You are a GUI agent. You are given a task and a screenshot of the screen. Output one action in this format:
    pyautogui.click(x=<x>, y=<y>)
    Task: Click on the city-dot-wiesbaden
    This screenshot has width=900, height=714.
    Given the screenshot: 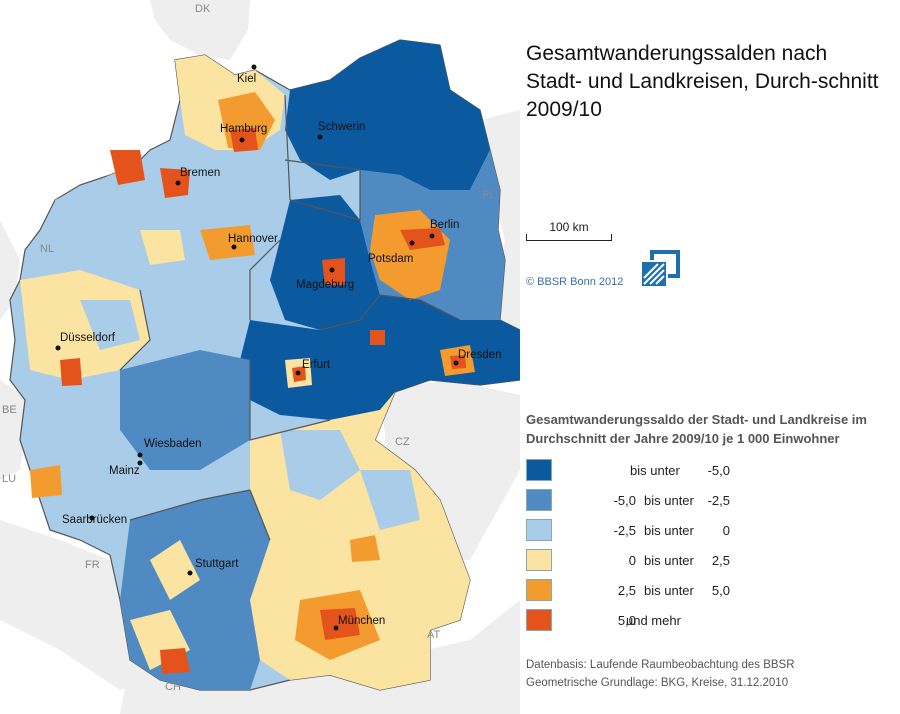 What is the action you would take?
    pyautogui.click(x=140, y=455)
    